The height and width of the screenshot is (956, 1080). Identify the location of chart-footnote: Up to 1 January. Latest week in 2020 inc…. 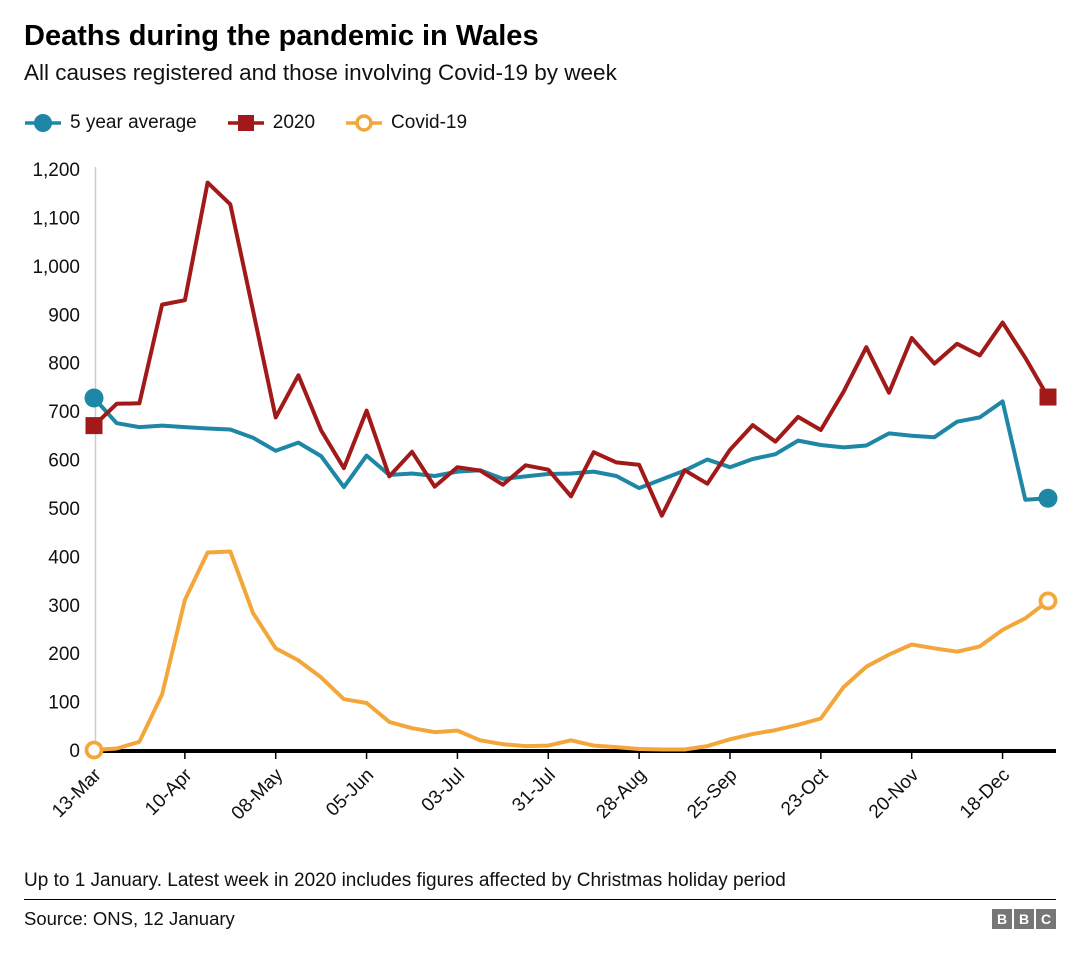
(405, 880).